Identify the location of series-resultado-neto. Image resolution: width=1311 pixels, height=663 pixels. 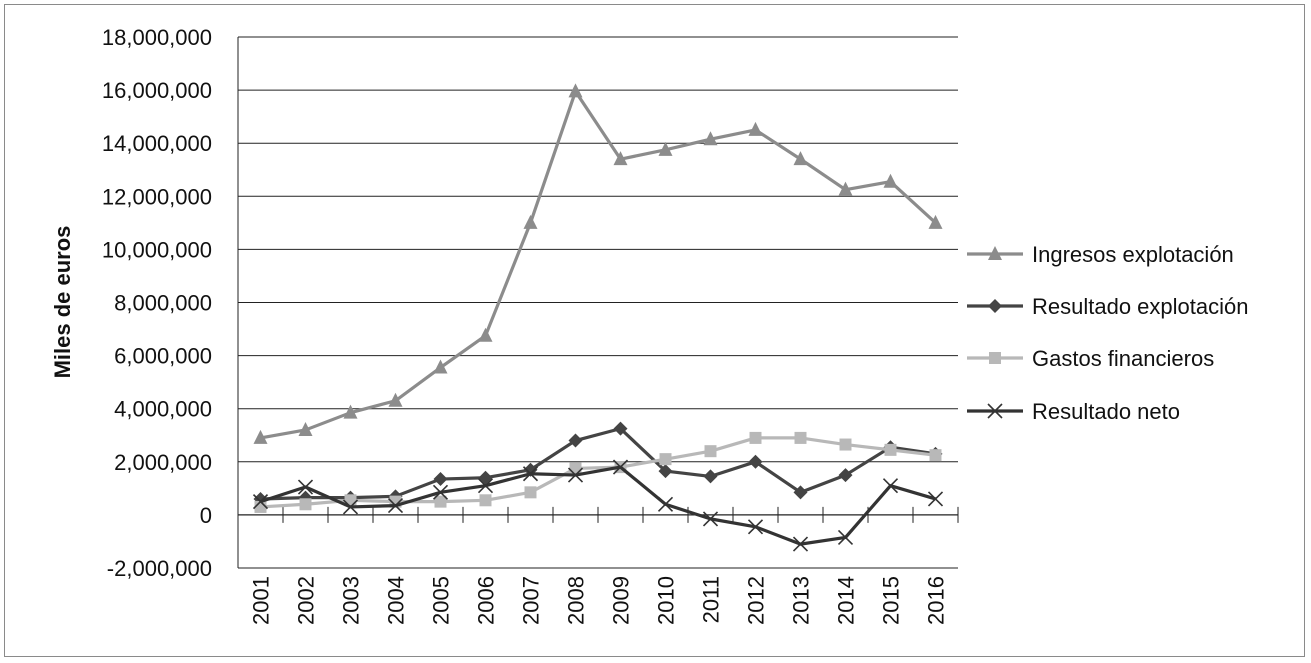
(598, 505).